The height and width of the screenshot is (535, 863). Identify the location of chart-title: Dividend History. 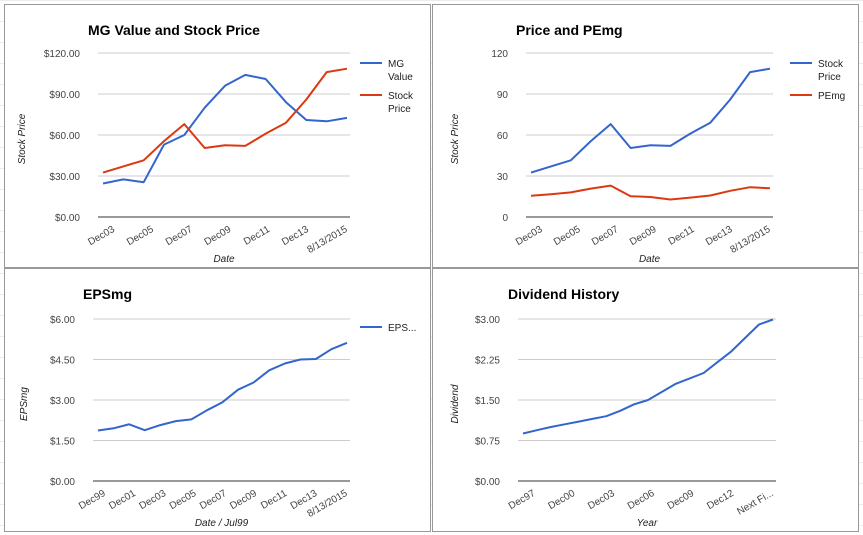
(563, 294).